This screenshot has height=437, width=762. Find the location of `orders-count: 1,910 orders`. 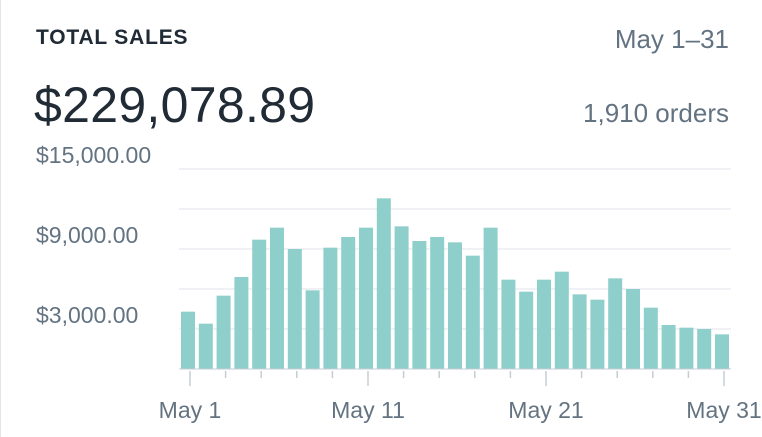

orders-count: 1,910 orders is located at coordinates (656, 113).